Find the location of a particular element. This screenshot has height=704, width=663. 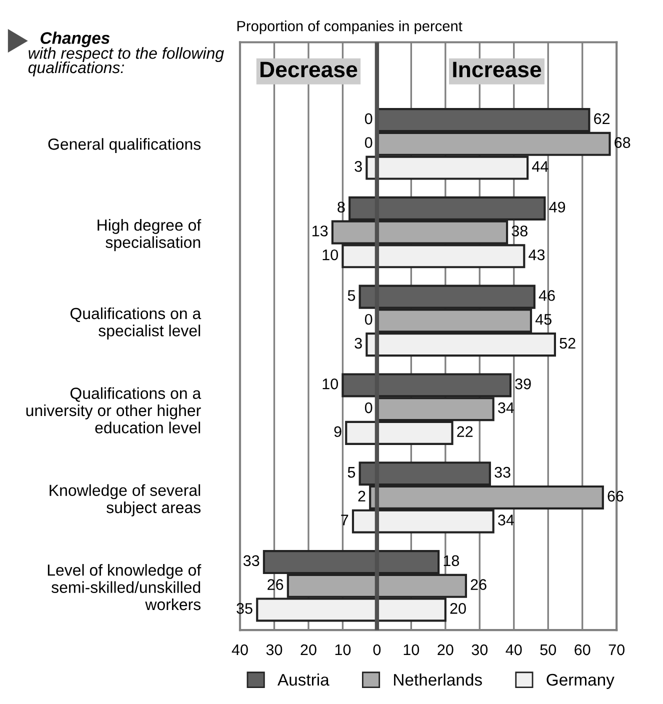

legend-label: Germany is located at coordinates (580, 681).